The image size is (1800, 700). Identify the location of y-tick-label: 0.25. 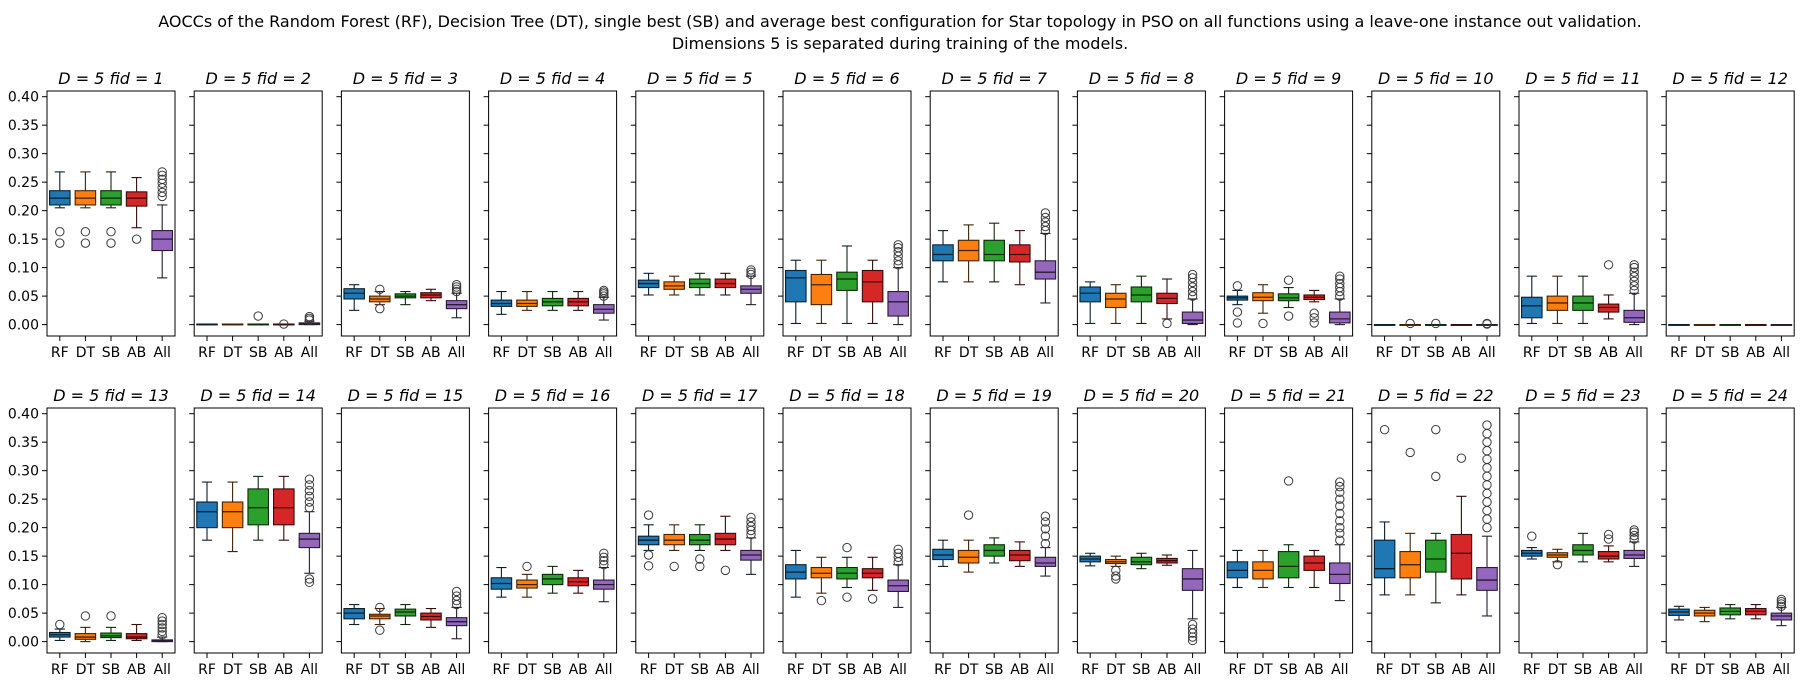
(23, 500).